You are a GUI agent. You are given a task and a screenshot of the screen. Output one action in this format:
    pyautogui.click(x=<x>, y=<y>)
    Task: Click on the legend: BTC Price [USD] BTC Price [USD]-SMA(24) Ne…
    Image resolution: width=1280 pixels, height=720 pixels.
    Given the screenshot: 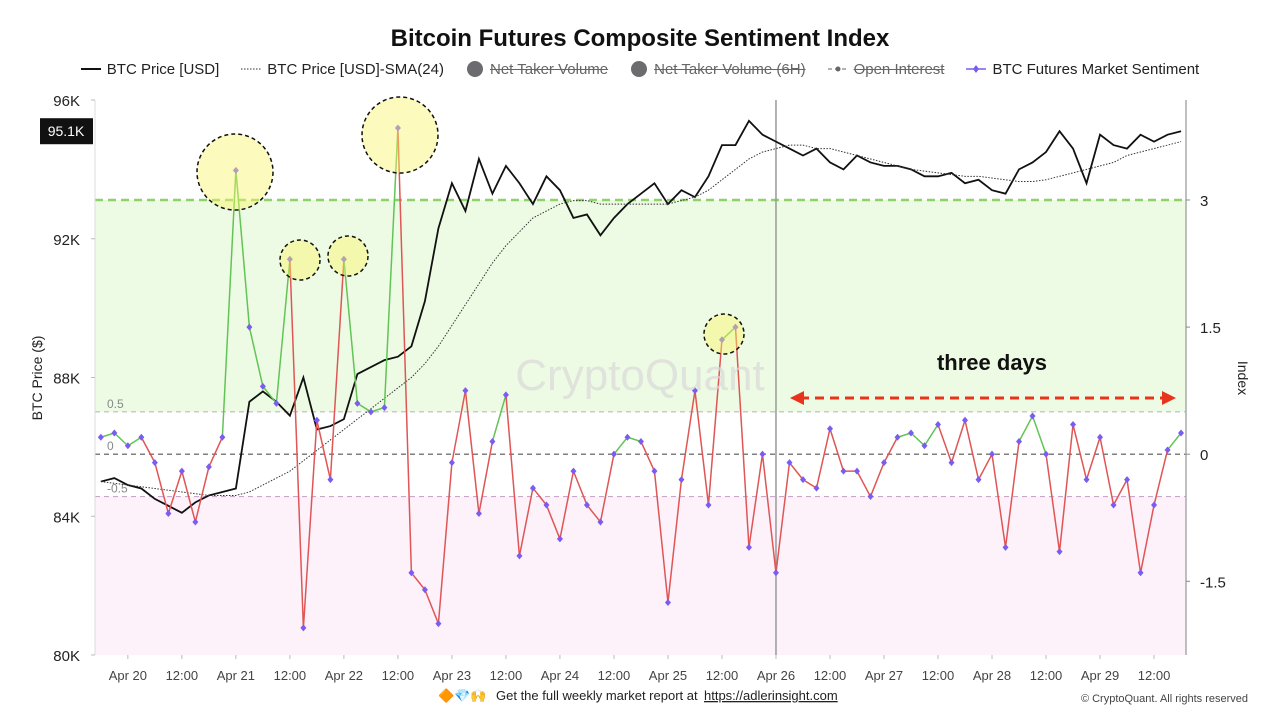 What is the action you would take?
    pyautogui.click(x=640, y=69)
    